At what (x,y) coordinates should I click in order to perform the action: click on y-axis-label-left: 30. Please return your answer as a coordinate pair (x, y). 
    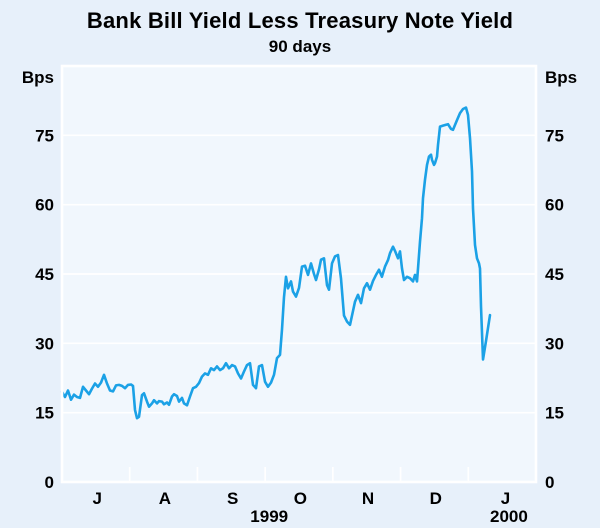
    Looking at the image, I should click on (44, 343).